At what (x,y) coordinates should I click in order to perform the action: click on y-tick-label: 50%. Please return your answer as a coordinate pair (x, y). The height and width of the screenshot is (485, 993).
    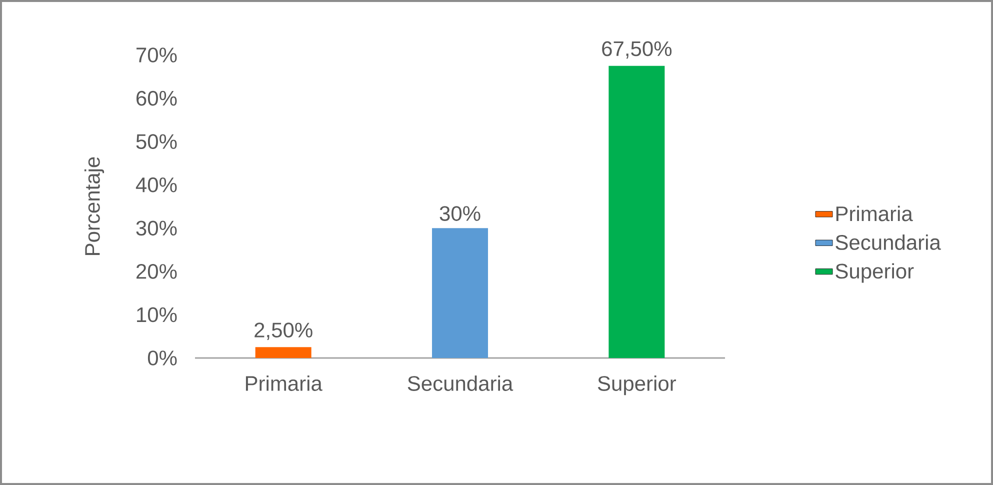
    Looking at the image, I should click on (156, 141).